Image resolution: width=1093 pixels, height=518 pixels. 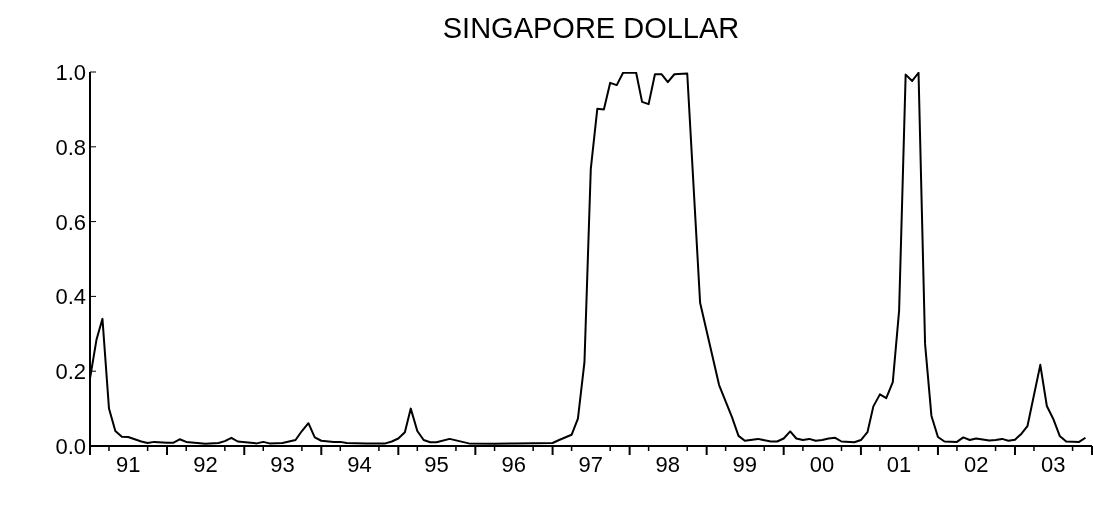 I want to click on x-tick-label: 03, so click(x=1053, y=464).